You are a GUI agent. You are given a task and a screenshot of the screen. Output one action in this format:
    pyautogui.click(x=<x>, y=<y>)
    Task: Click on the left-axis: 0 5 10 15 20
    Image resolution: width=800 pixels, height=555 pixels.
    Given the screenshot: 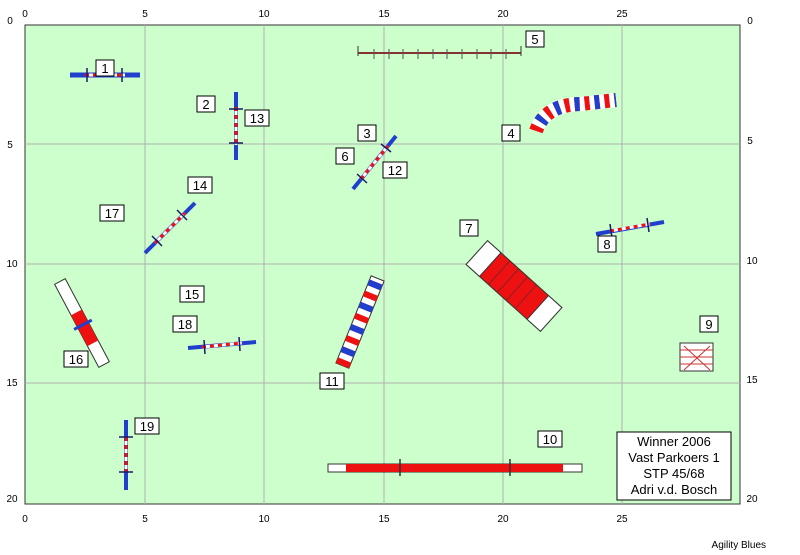 What is the action you would take?
    pyautogui.click(x=12, y=260)
    